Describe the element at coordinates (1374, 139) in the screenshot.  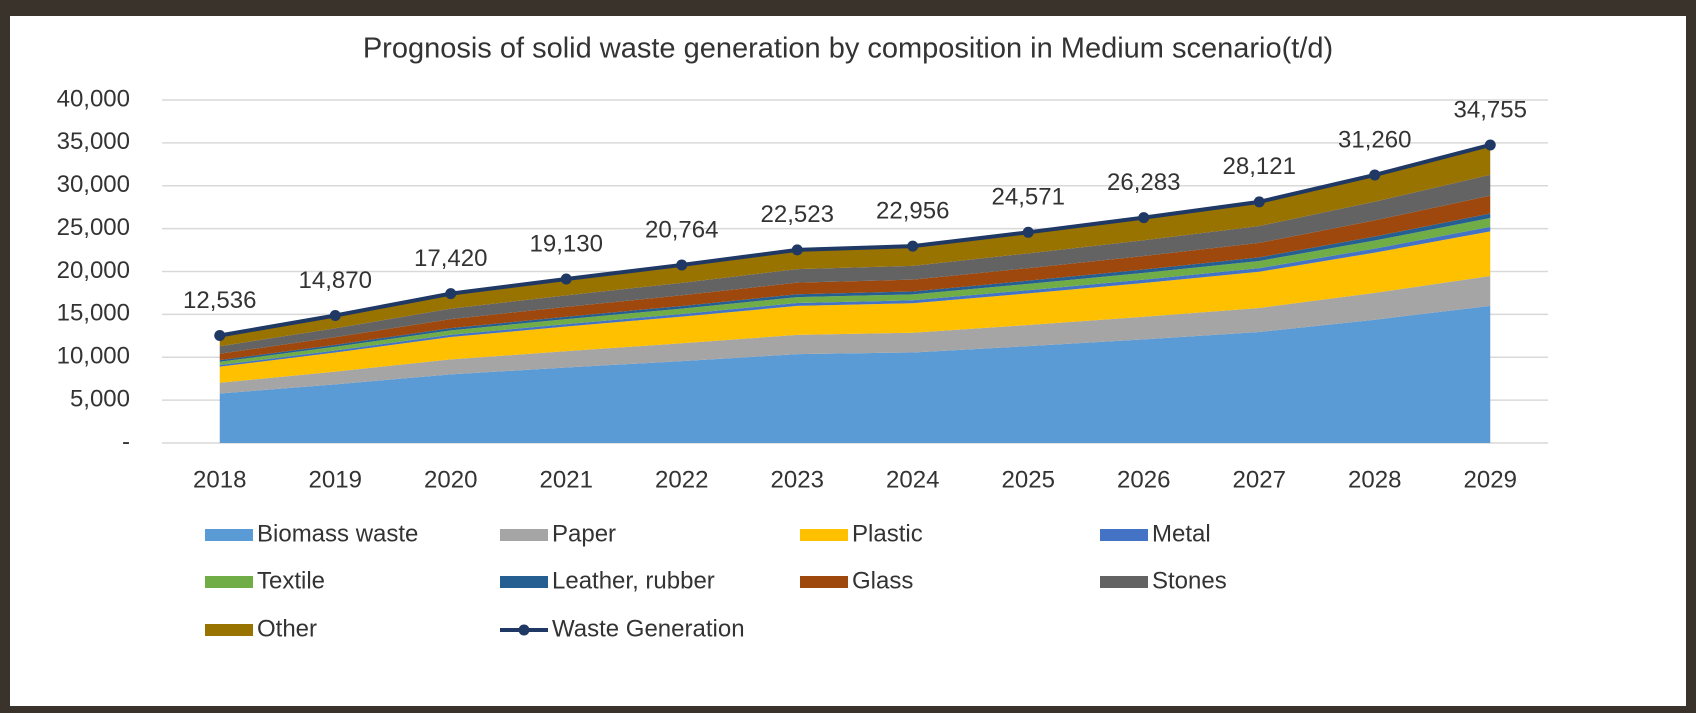
I see `value-label: 31,260` at that location.